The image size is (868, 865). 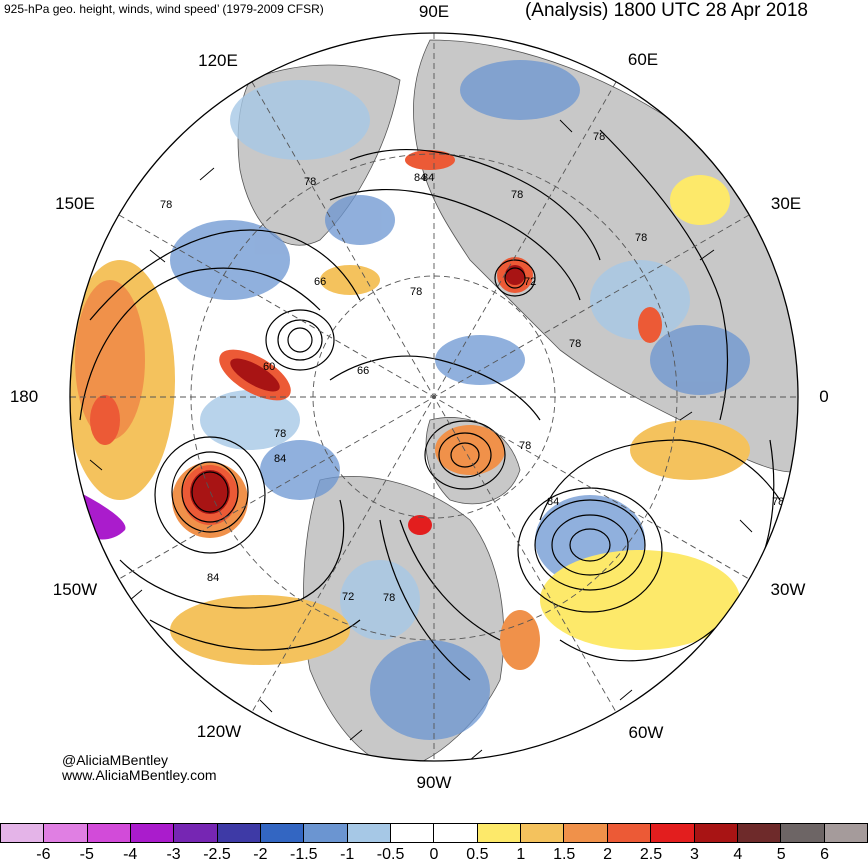 I want to click on colorbar-tick-label: -1.5, so click(x=304, y=854).